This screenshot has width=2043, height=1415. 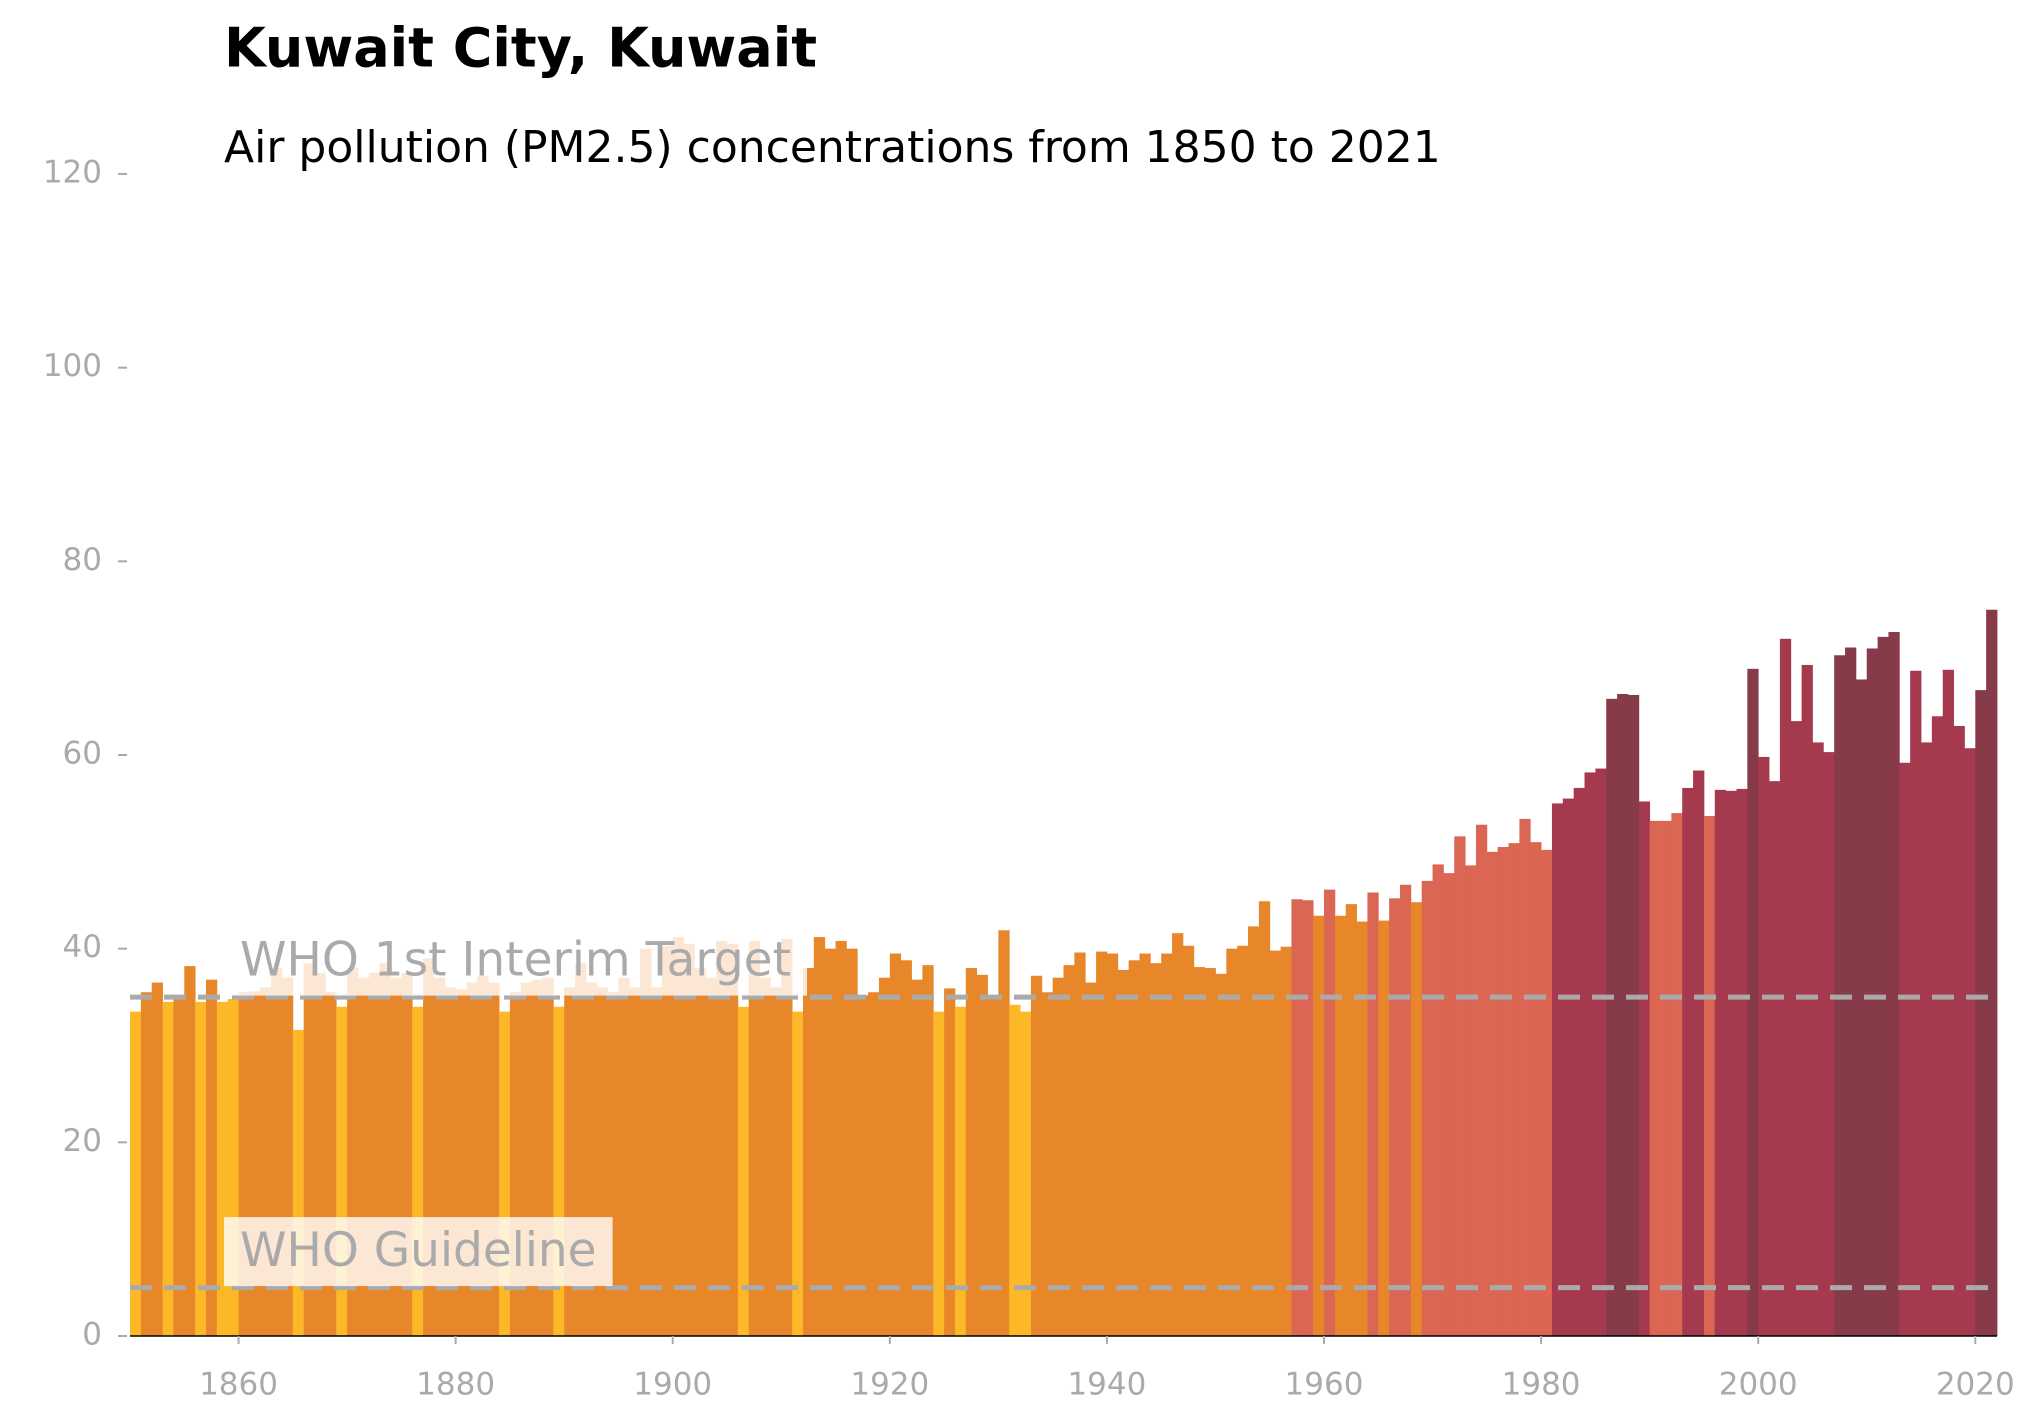 I want to click on x-tick-label: 1900, so click(x=672, y=1385).